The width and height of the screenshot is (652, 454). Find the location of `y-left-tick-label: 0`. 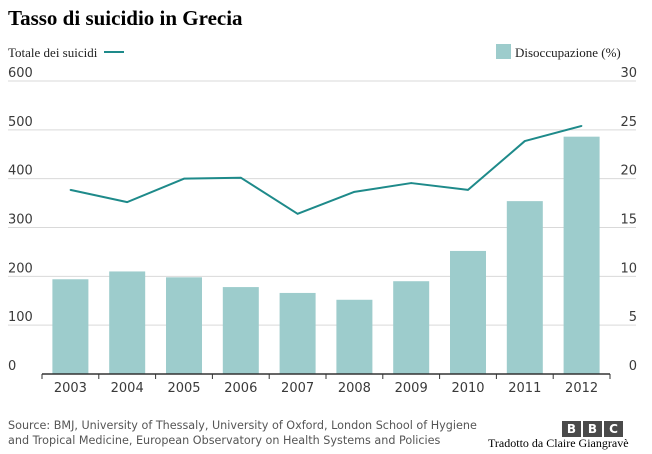

y-left-tick-label: 0 is located at coordinates (12, 366).